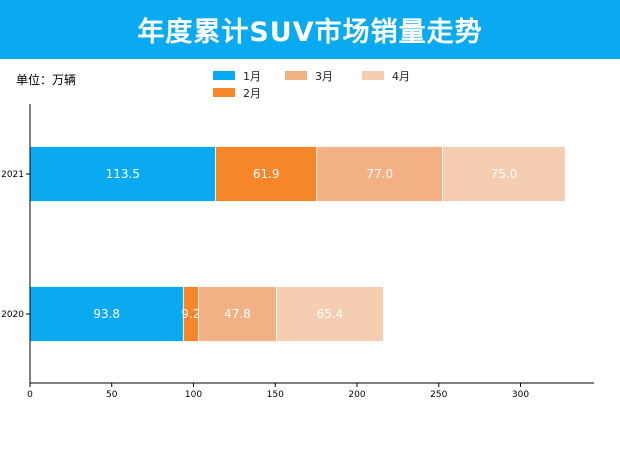 The height and width of the screenshot is (465, 620). What do you see at coordinates (401, 76) in the screenshot?
I see `legend-label-4: 4月` at bounding box center [401, 76].